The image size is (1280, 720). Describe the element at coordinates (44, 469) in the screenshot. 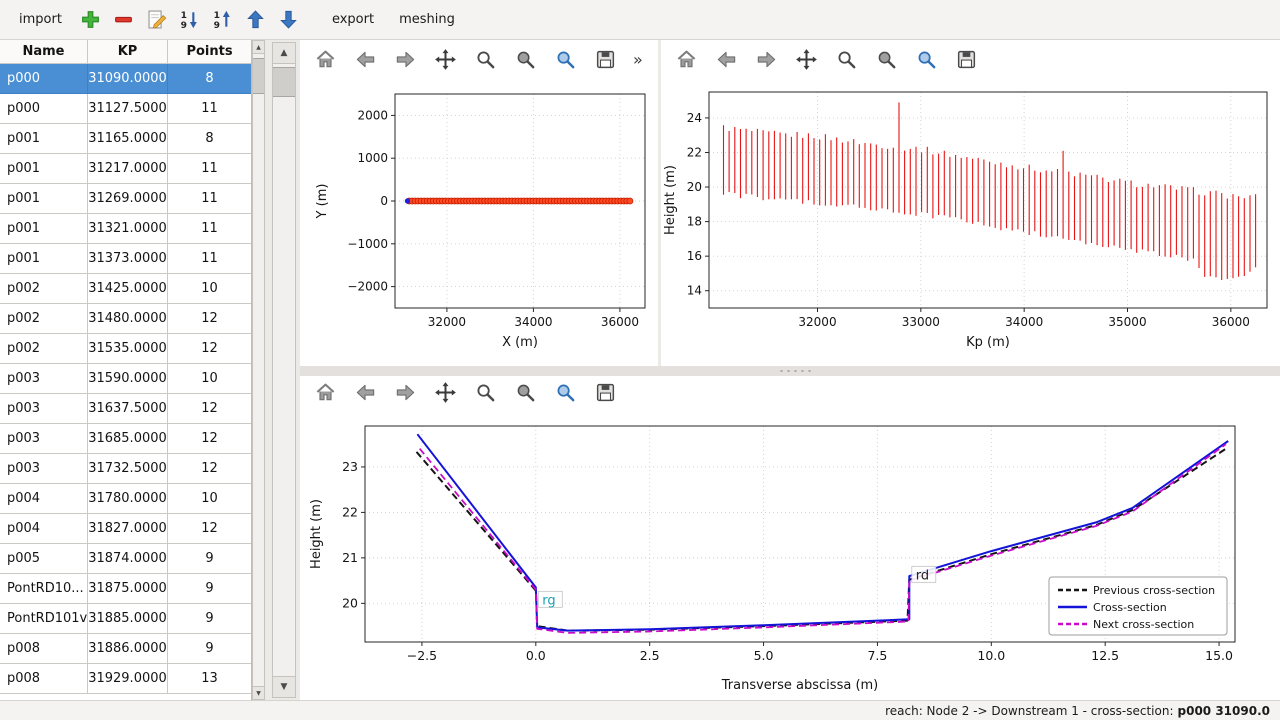

I see `row-name: p003` at that location.